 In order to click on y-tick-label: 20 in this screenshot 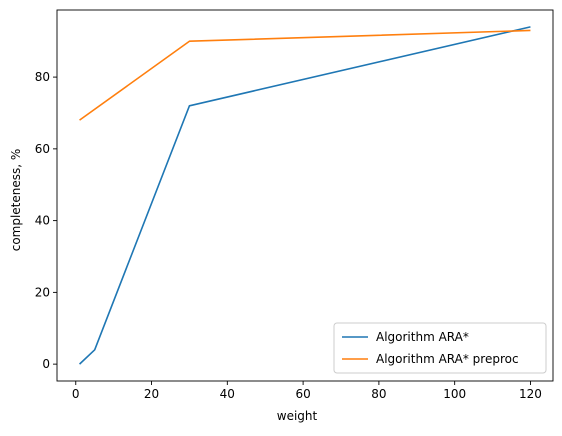, I will do `click(42, 292)`.